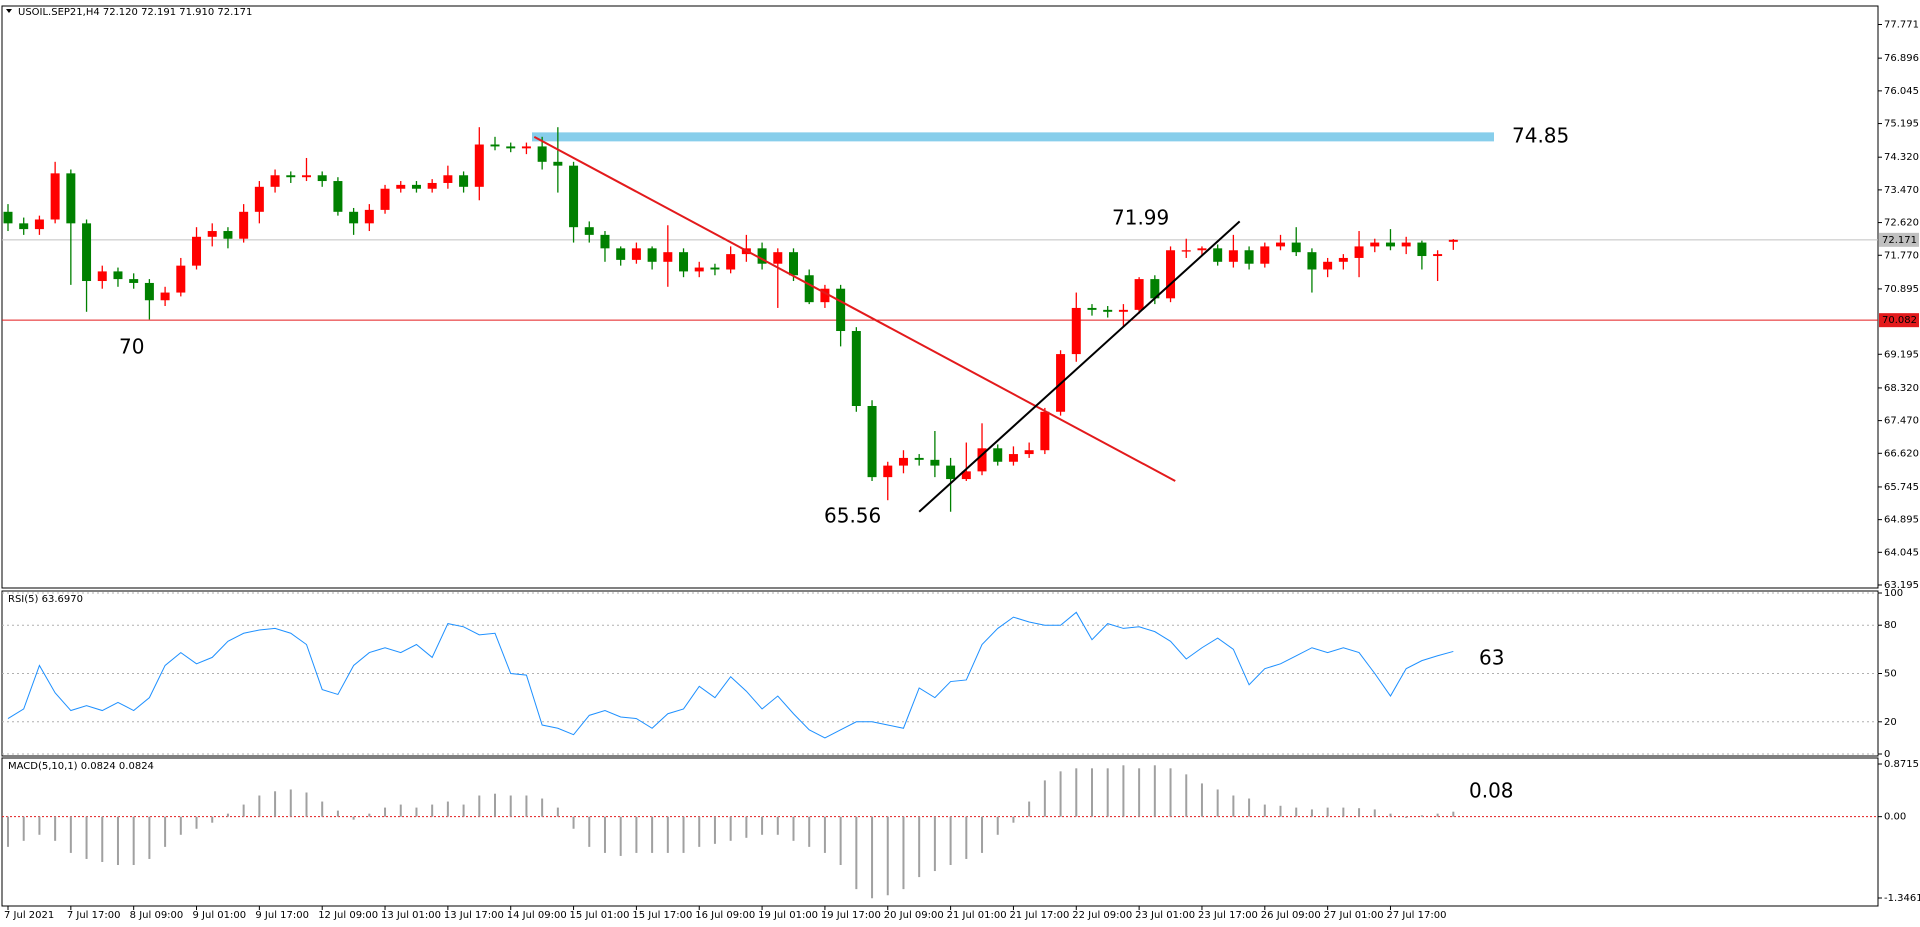 Image resolution: width=1920 pixels, height=927 pixels. What do you see at coordinates (1901, 255) in the screenshot?
I see `y-tick-label: 71.770` at bounding box center [1901, 255].